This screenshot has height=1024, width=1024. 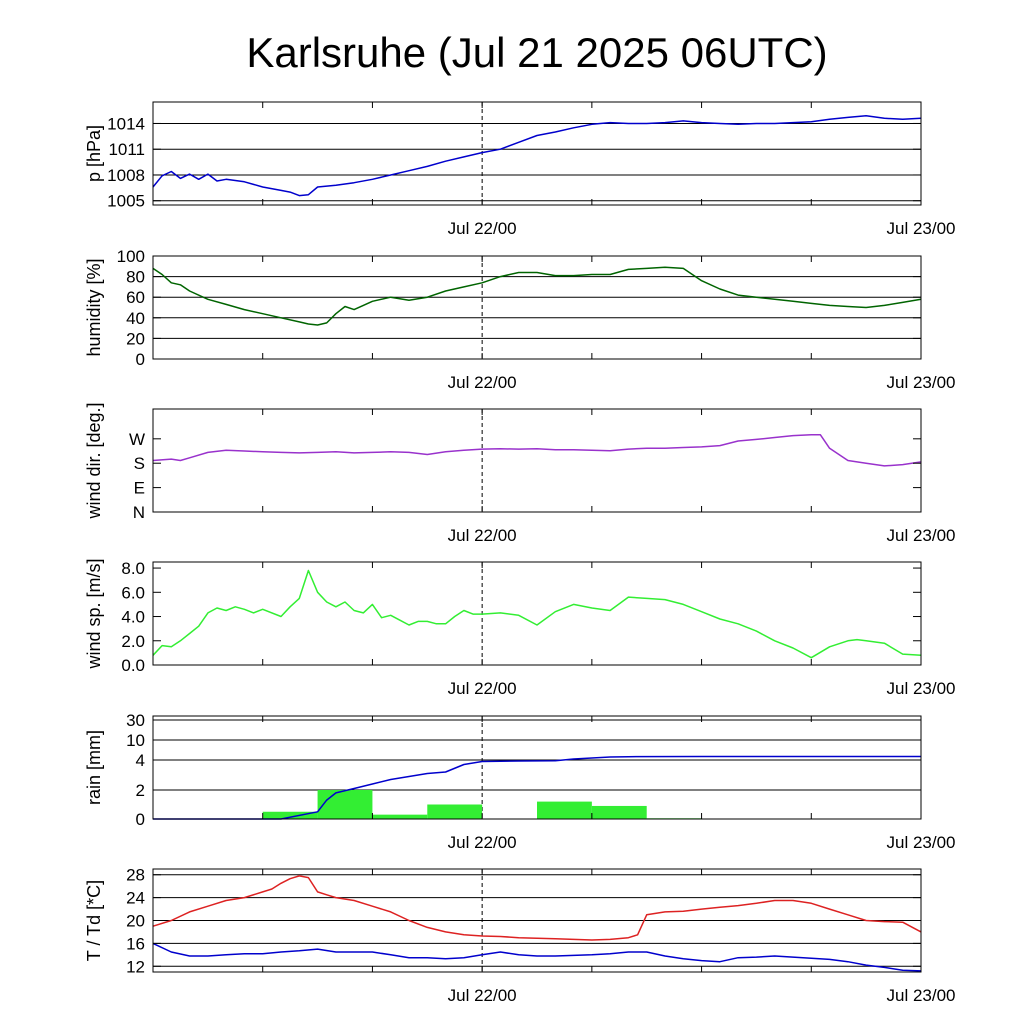 What do you see at coordinates (131, 256) in the screenshot?
I see `y-tick-label: 100` at bounding box center [131, 256].